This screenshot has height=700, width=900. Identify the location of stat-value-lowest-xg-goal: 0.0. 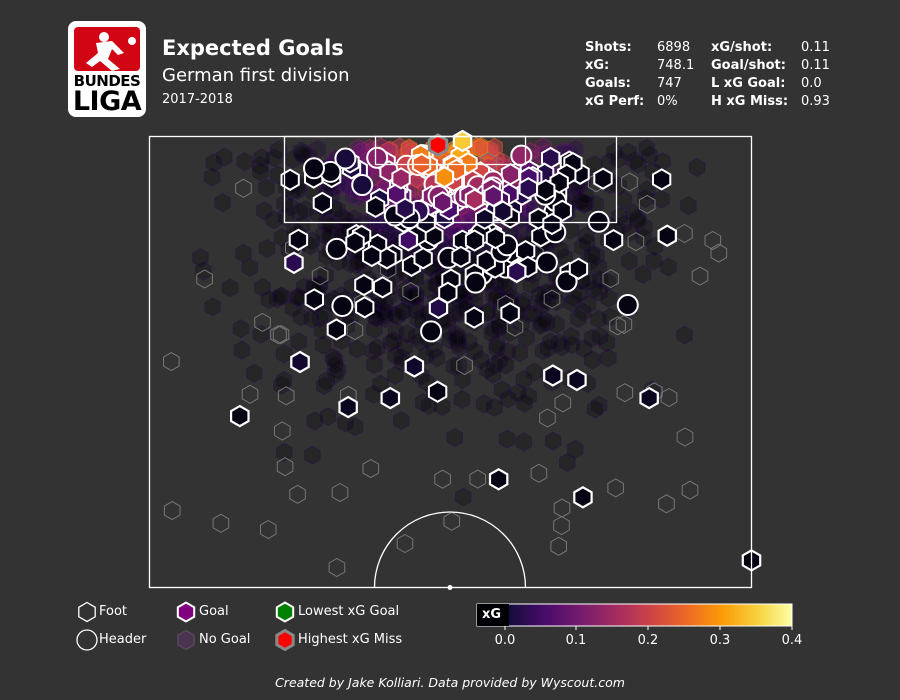
(811, 83).